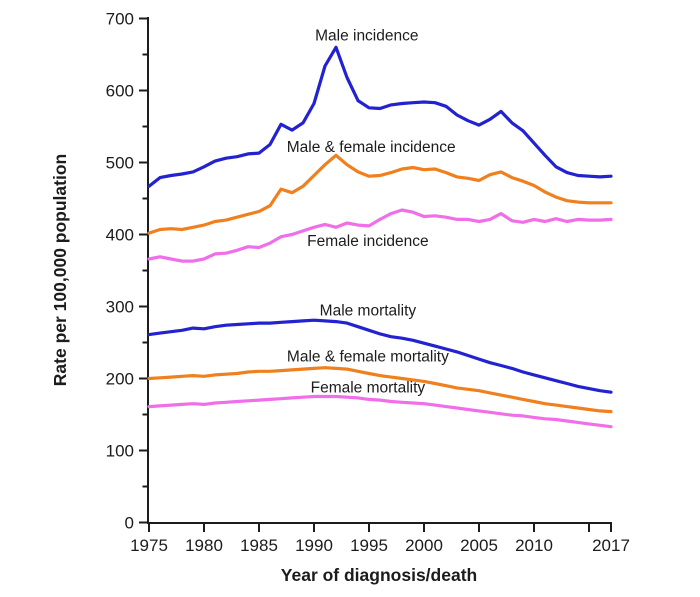 The image size is (700, 597). Describe the element at coordinates (611, 545) in the screenshot. I see `x-tick-label: 2017` at that location.